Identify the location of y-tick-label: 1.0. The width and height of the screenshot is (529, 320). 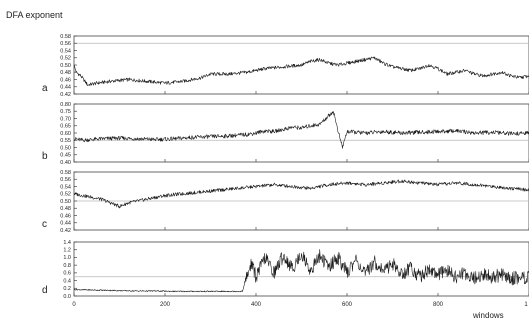
(67, 258).